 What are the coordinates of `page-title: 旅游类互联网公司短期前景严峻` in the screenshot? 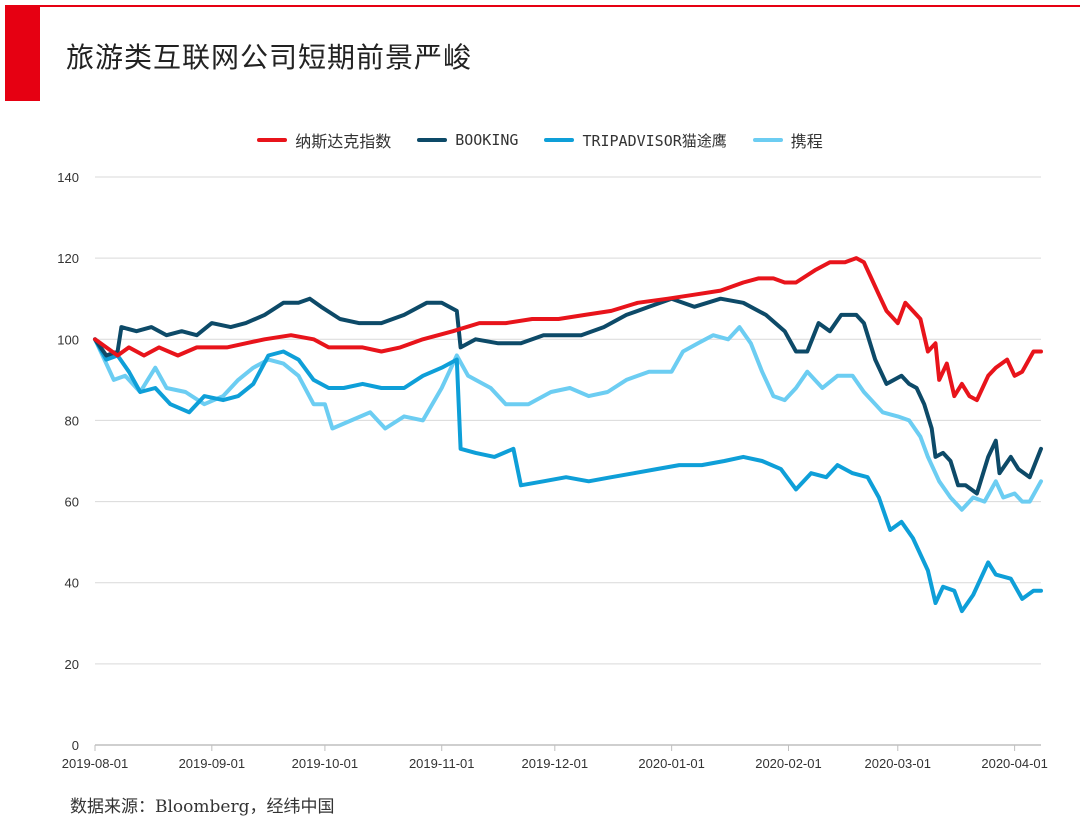 It's located at (269, 57).